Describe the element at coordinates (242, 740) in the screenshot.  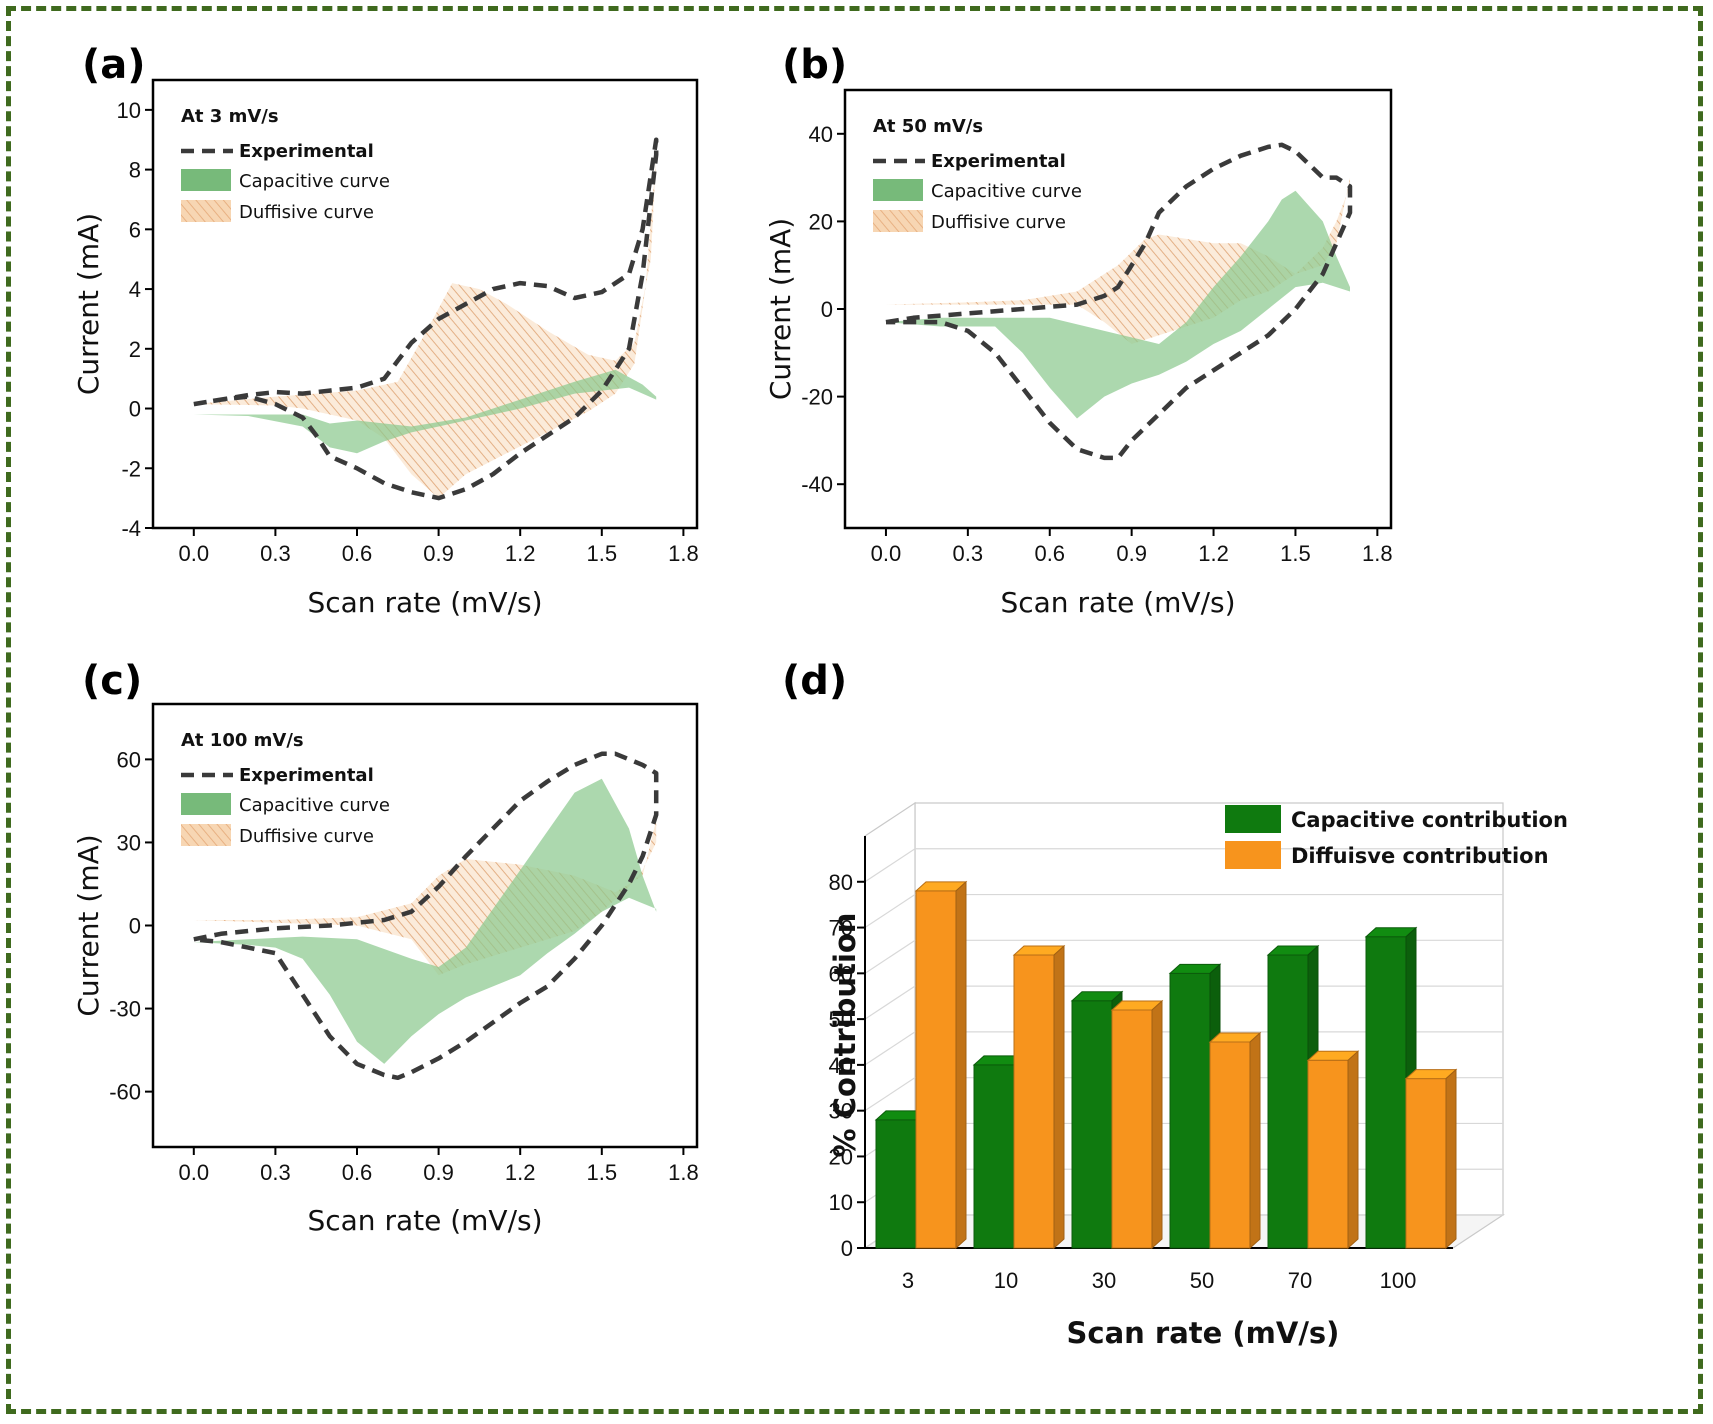
I see `legend-subtitle: At 100 mV/s` at that location.